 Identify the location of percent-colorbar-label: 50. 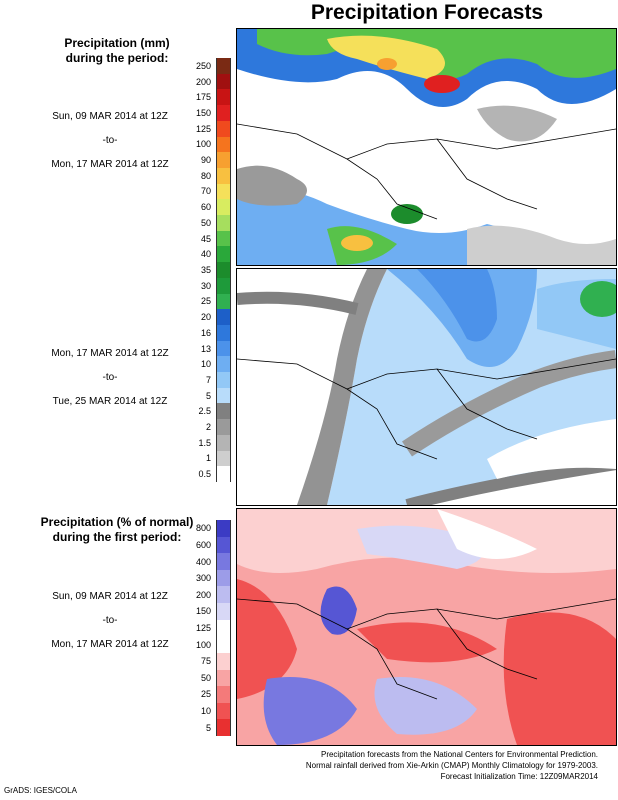
(205, 677).